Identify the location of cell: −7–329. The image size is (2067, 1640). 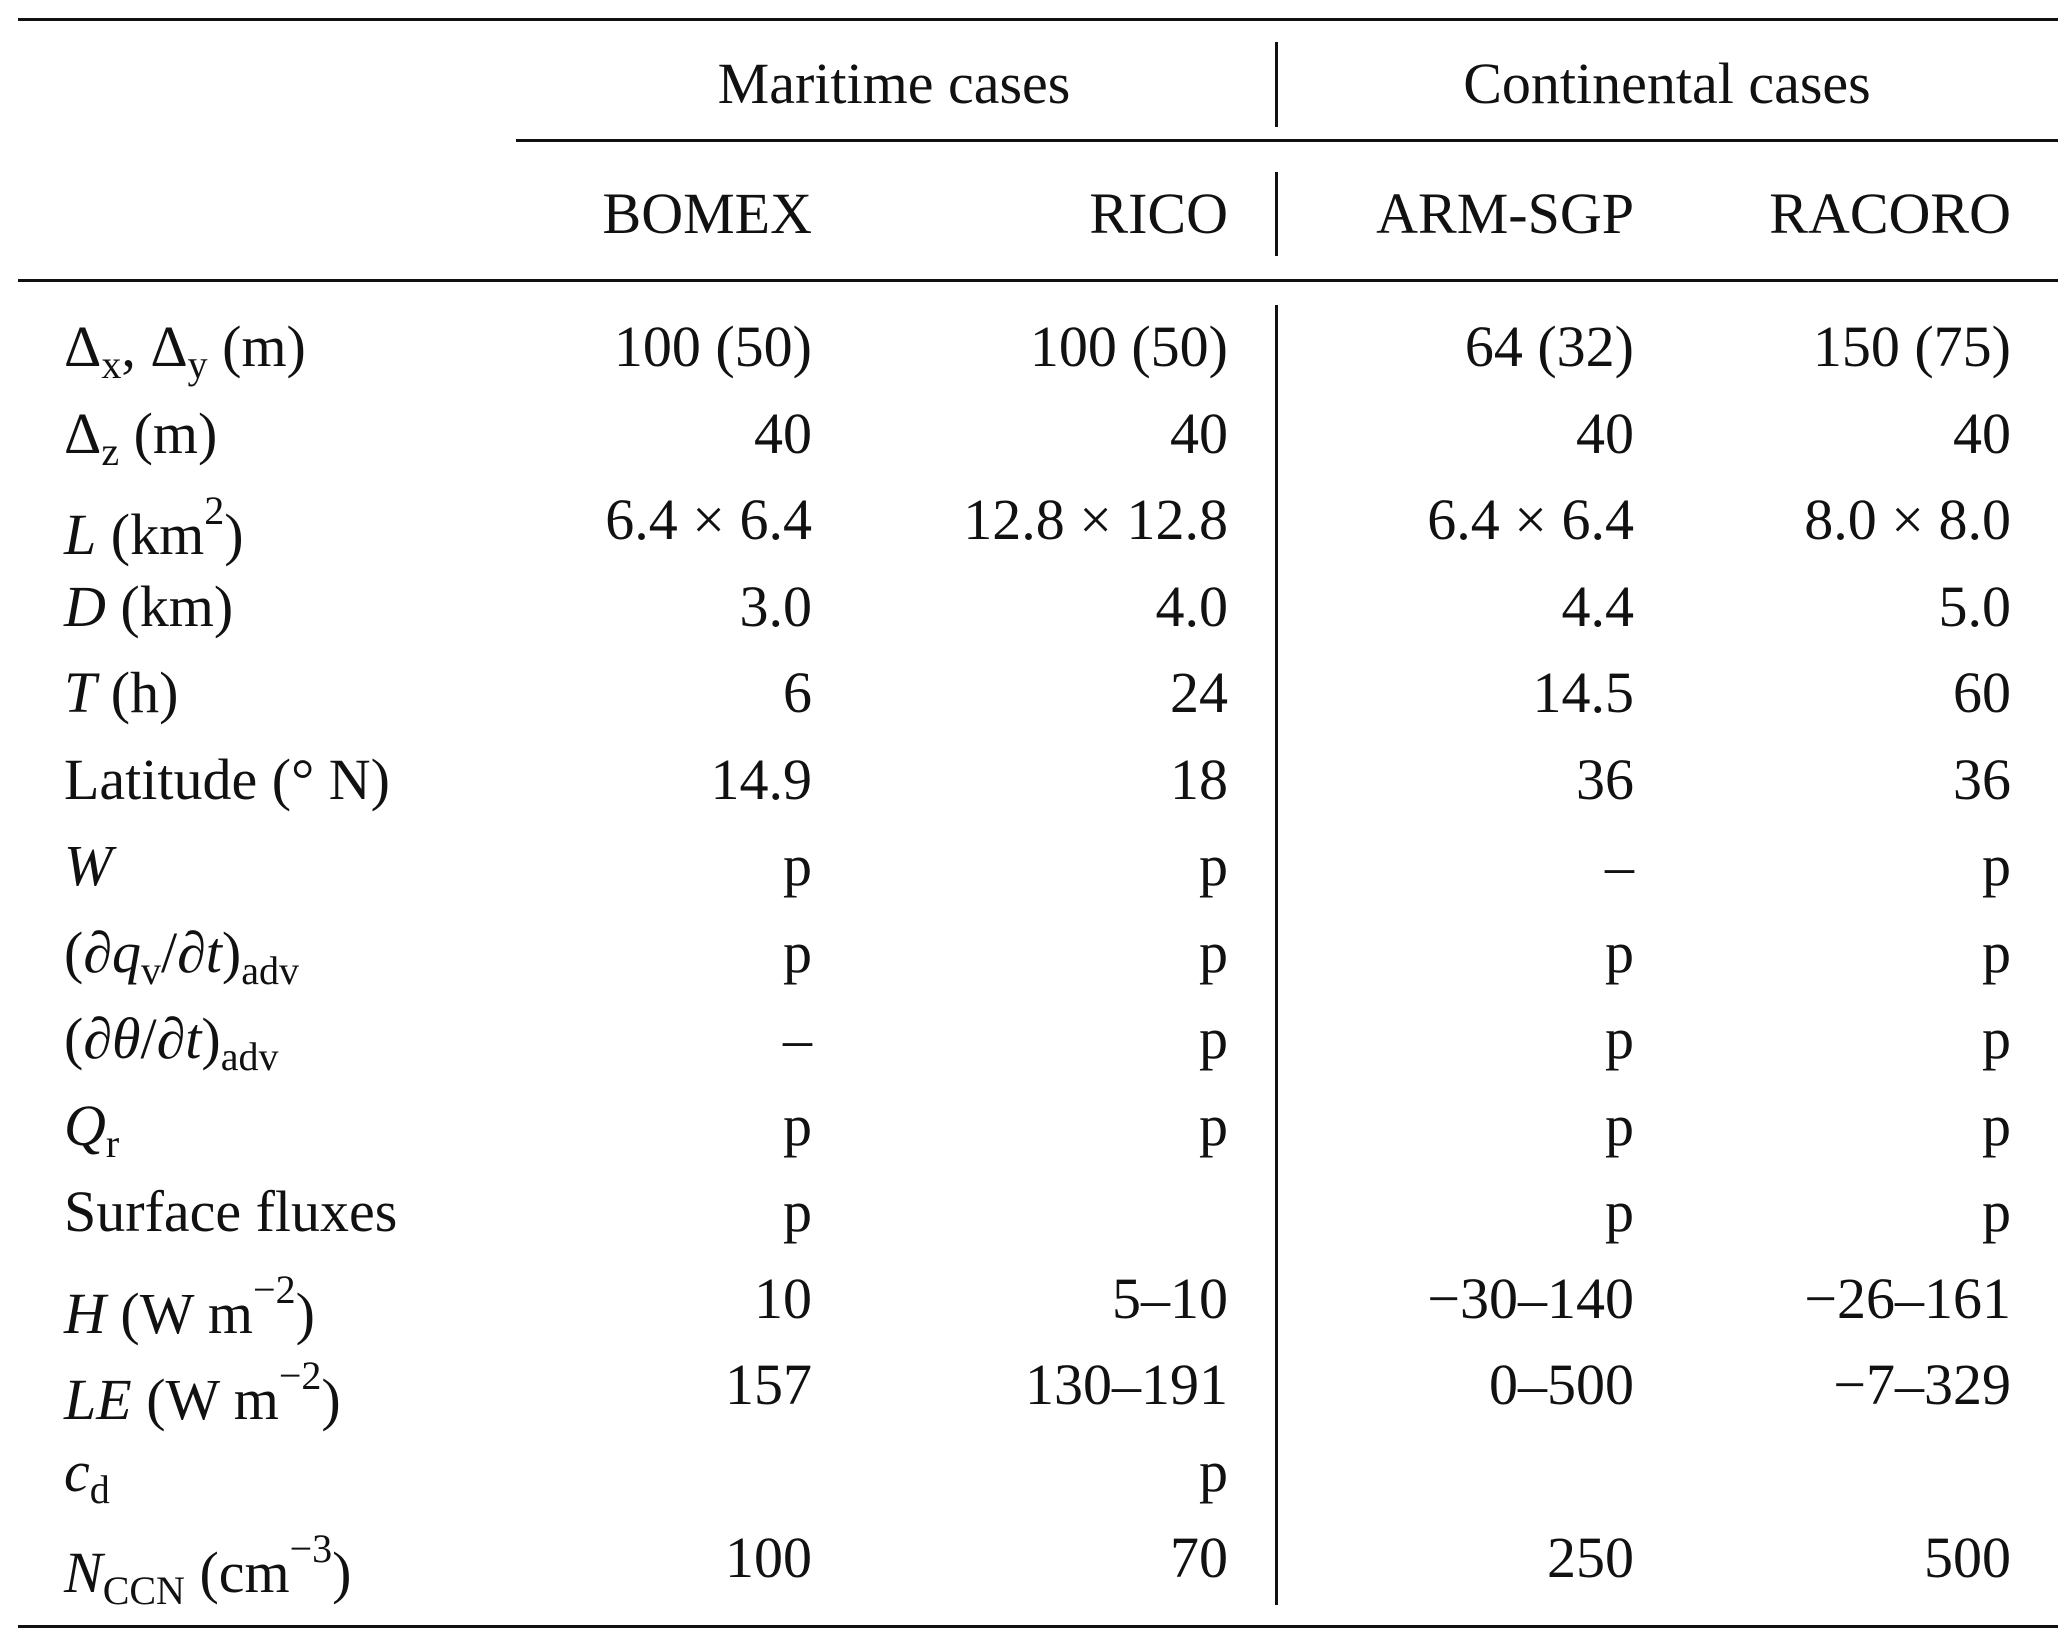
(1922, 1384).